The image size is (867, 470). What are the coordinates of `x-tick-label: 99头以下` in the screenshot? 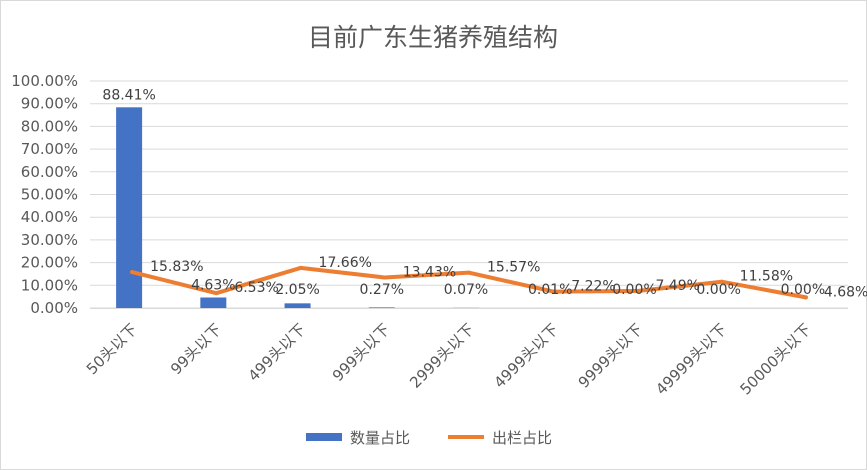 It's located at (196, 349).